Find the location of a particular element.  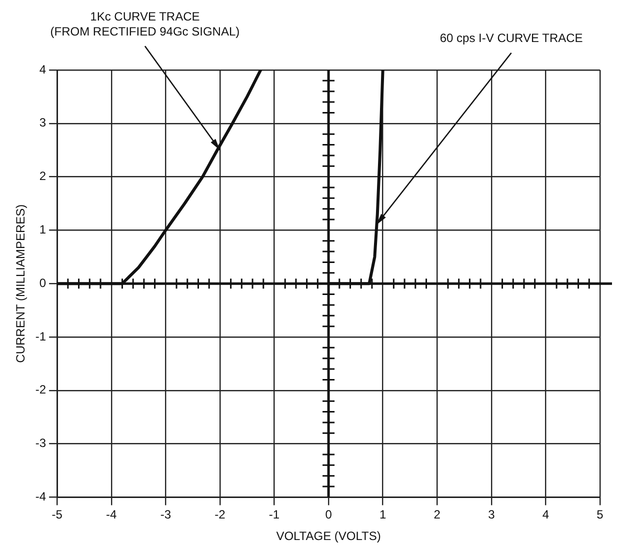

x-tick-label: -5 is located at coordinates (57, 515).